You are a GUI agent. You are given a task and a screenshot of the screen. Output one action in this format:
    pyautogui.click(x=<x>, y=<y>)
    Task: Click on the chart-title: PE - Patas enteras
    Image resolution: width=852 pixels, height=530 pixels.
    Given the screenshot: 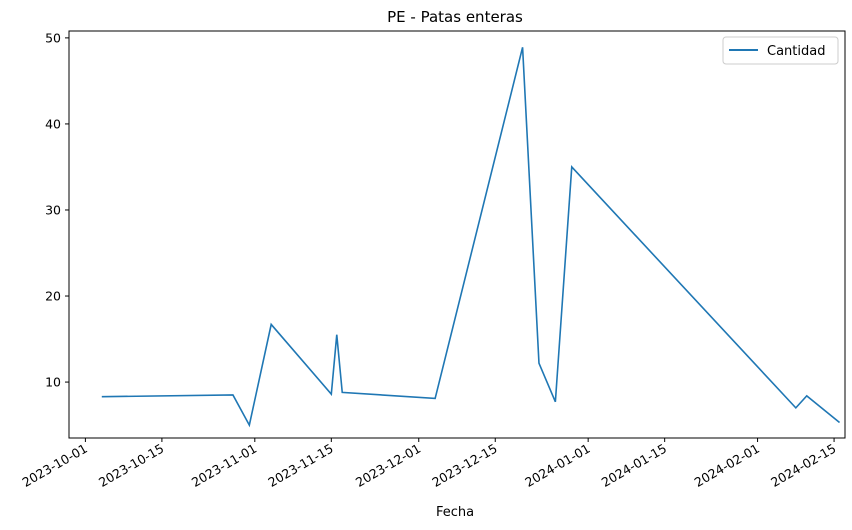 What is the action you would take?
    pyautogui.click(x=455, y=17)
    